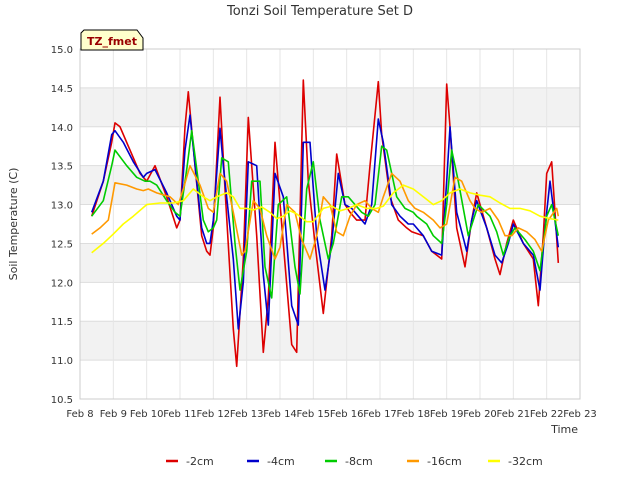 This screenshot has height=480, width=640. I want to click on series-line-16cmcm, so click(325, 212).